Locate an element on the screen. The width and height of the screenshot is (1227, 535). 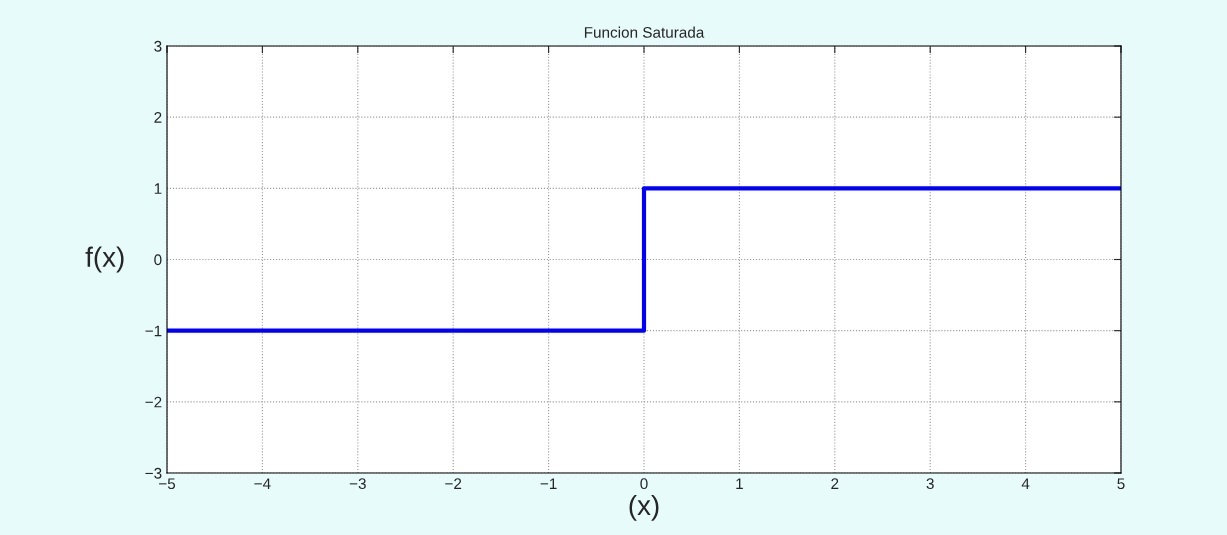
x-tick-label: 2 is located at coordinates (835, 483).